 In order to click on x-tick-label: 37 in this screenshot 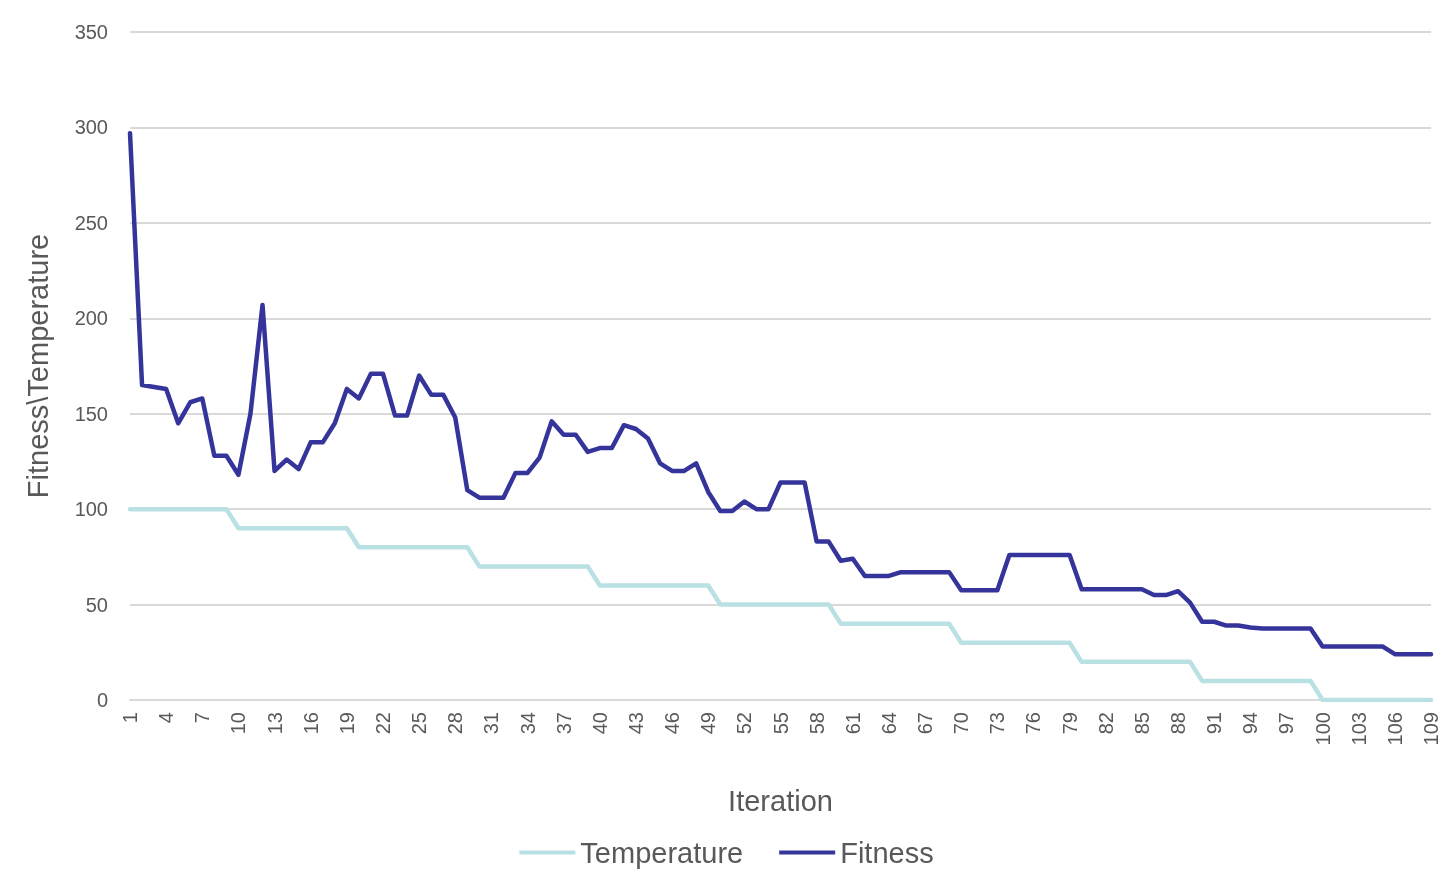, I will do `click(563, 723)`.